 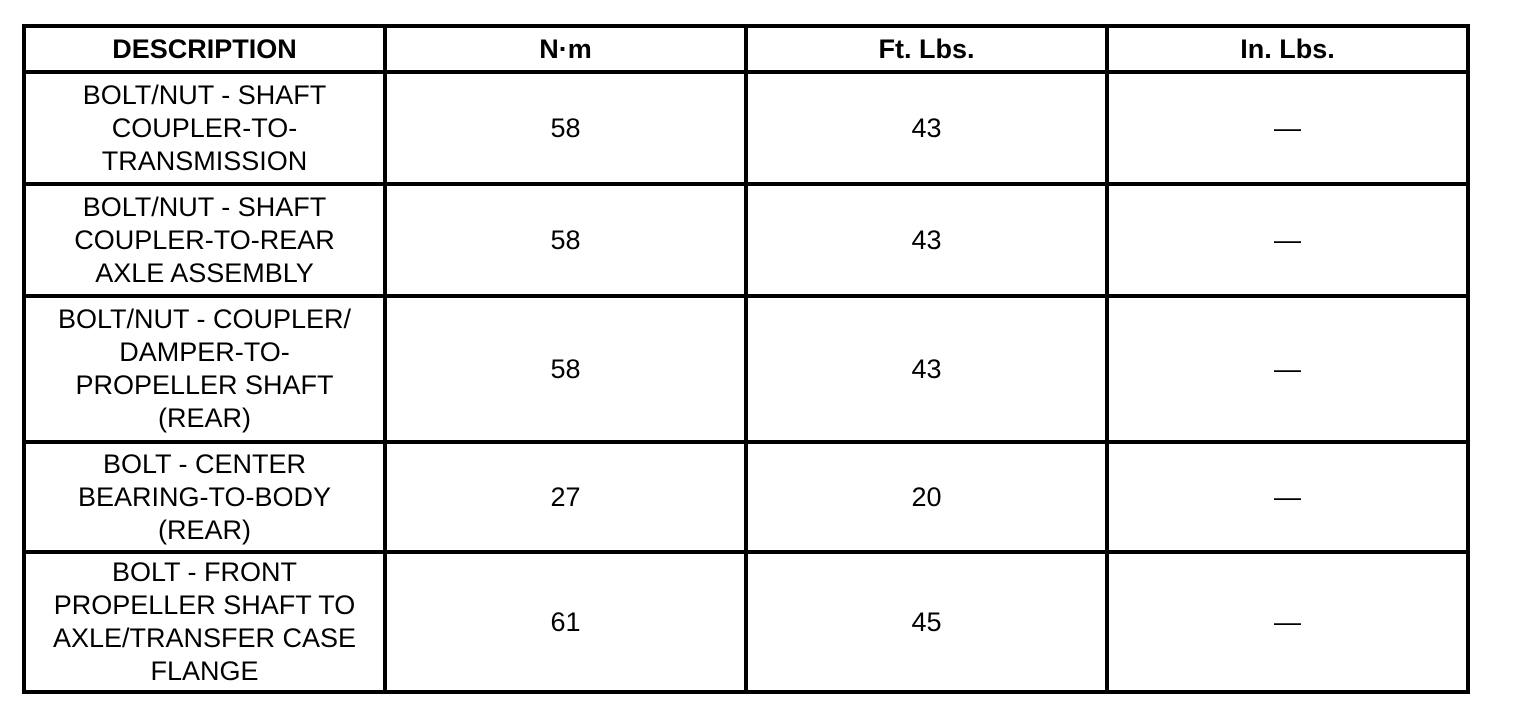 I want to click on column-header-in-lbs: In. Lbs., so click(x=1287, y=49).